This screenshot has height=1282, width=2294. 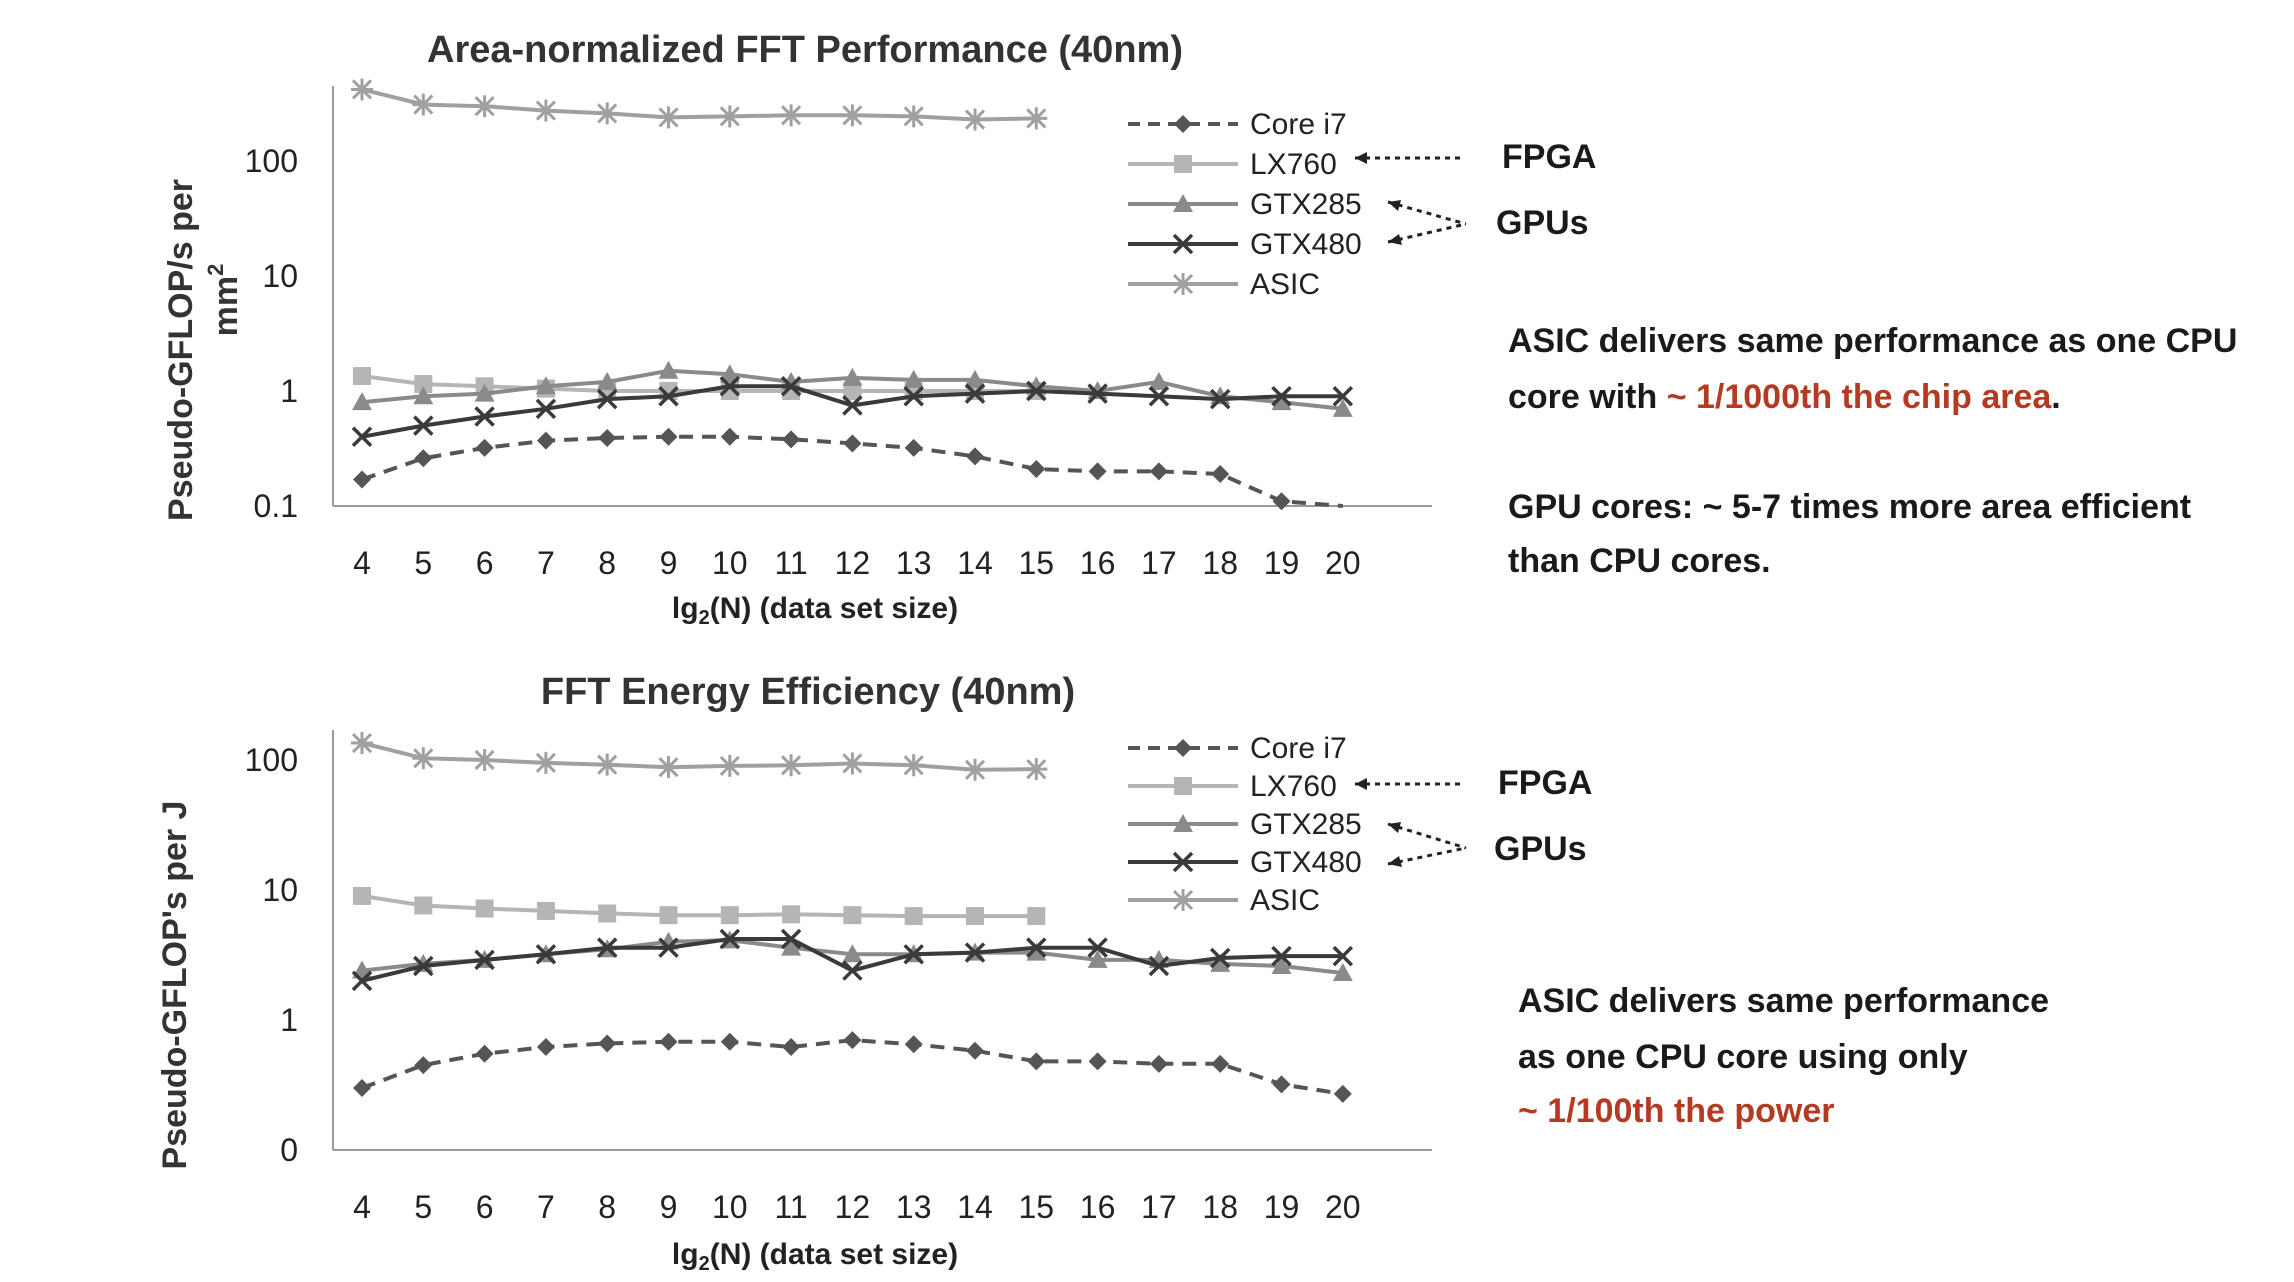 I want to click on x-tick-label: 15, so click(x=1037, y=563).